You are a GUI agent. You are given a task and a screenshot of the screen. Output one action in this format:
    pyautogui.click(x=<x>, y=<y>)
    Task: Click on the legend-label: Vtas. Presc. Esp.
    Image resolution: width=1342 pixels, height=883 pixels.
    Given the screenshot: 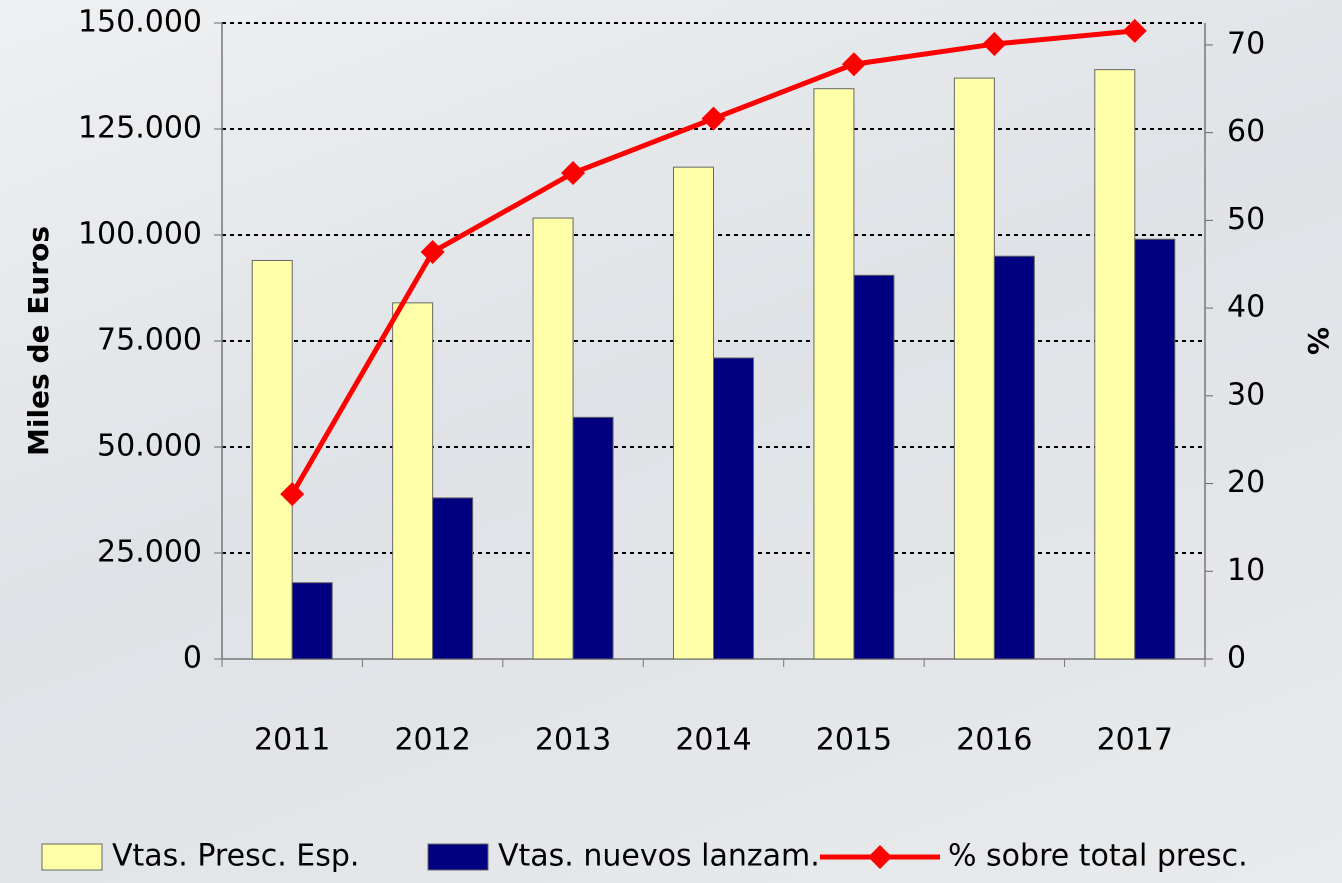 What is the action you would take?
    pyautogui.click(x=235, y=856)
    